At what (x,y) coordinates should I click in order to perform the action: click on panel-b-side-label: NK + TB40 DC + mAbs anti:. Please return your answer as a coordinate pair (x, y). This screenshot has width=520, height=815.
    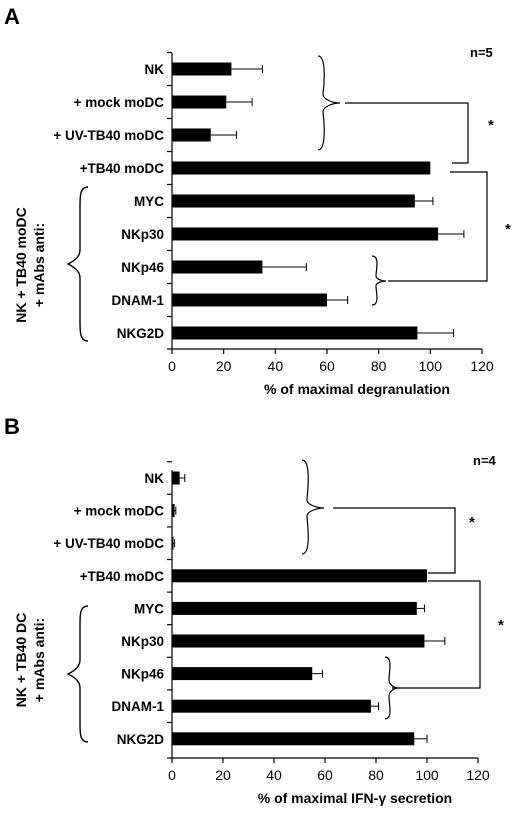
    Looking at the image, I should click on (30, 660).